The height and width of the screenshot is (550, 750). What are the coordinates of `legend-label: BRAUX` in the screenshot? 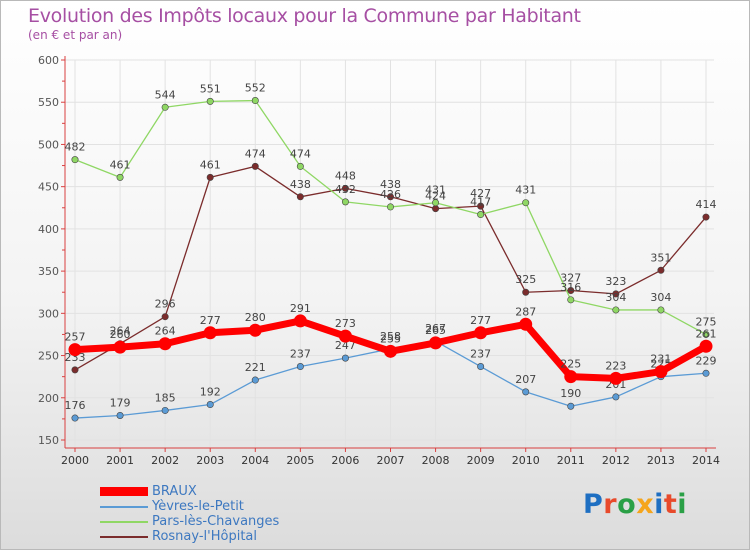 It's located at (174, 491).